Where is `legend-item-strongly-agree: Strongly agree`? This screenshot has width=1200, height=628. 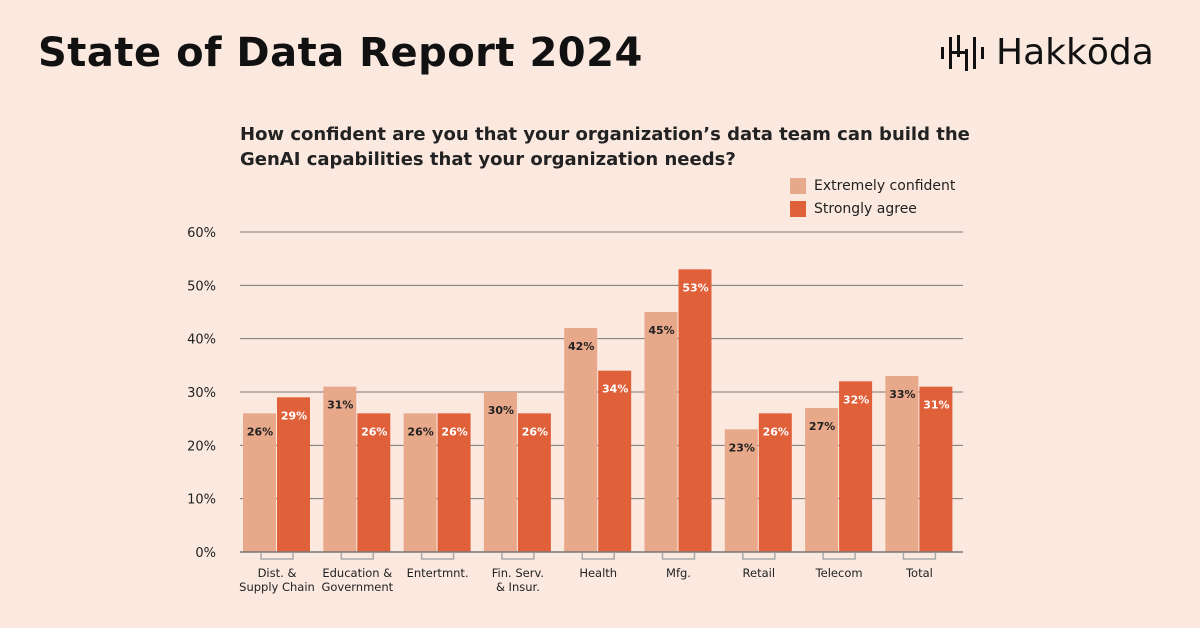 legend-item-strongly-agree: Strongly agree is located at coordinates (853, 209).